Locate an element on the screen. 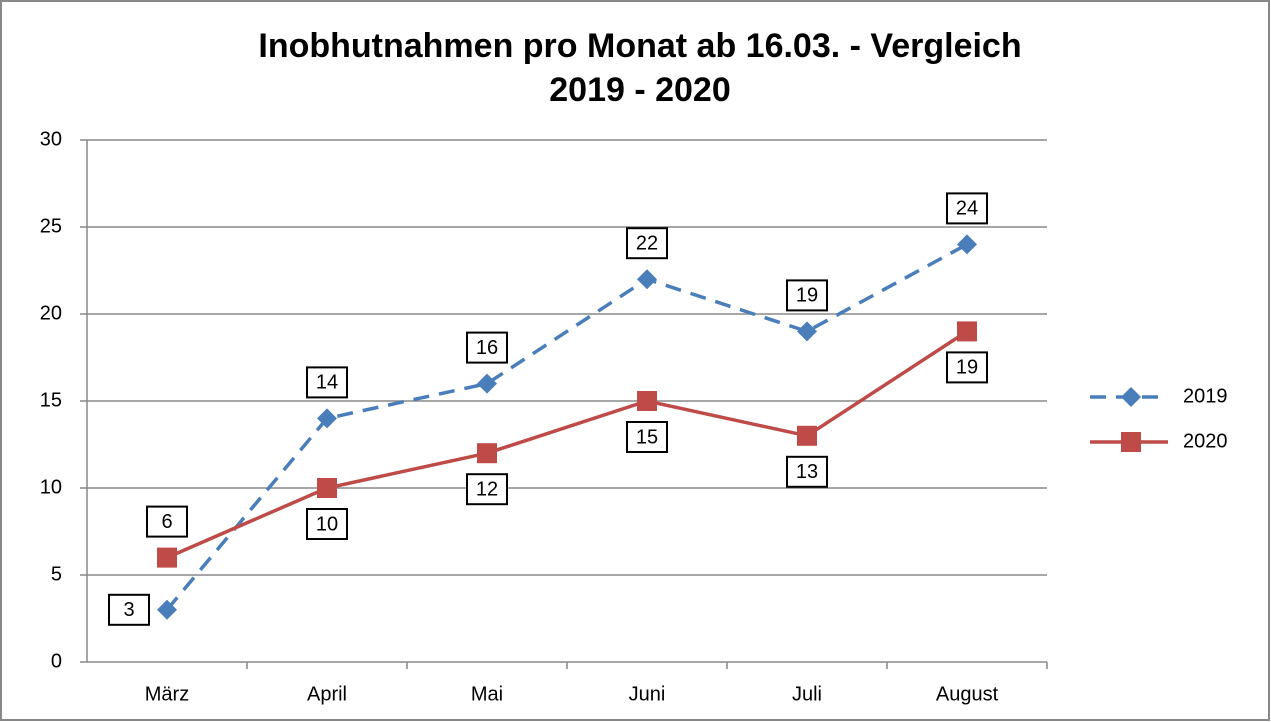  data-label: 14 is located at coordinates (327, 383).